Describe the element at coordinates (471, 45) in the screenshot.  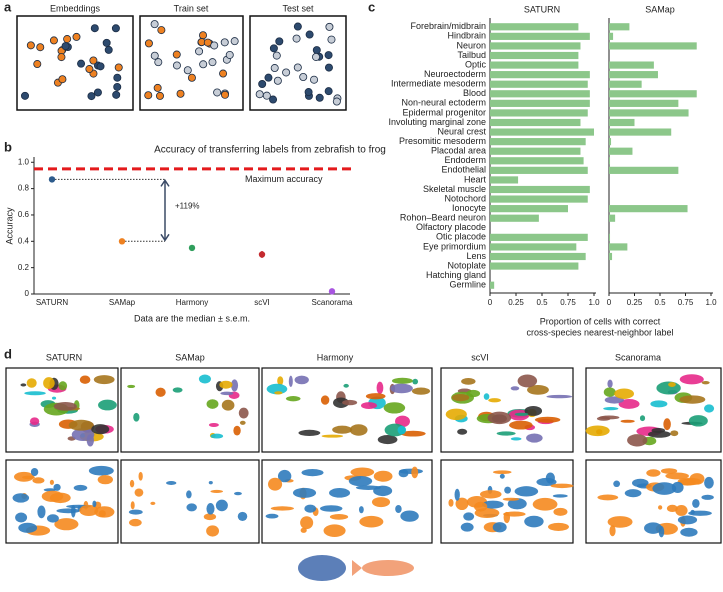
I see `y-tick-label: Neuron` at that location.